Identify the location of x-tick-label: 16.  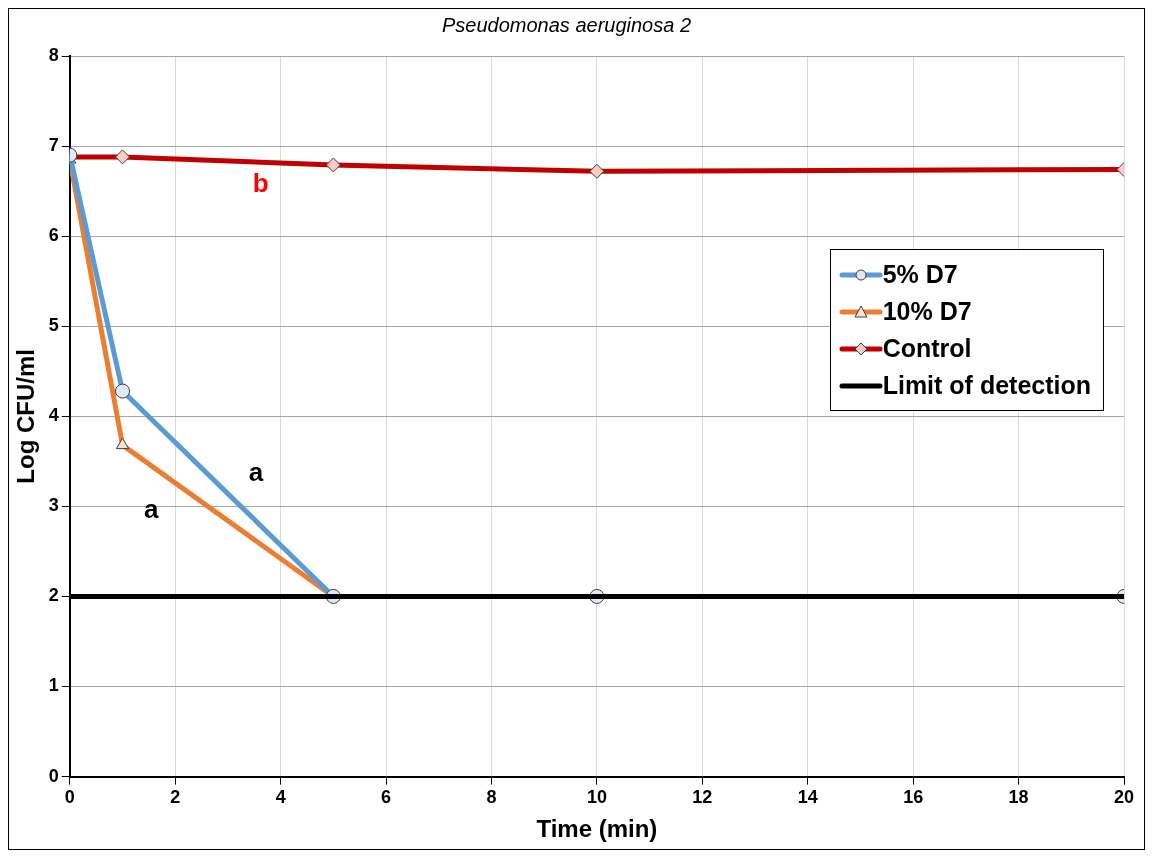
(913, 797).